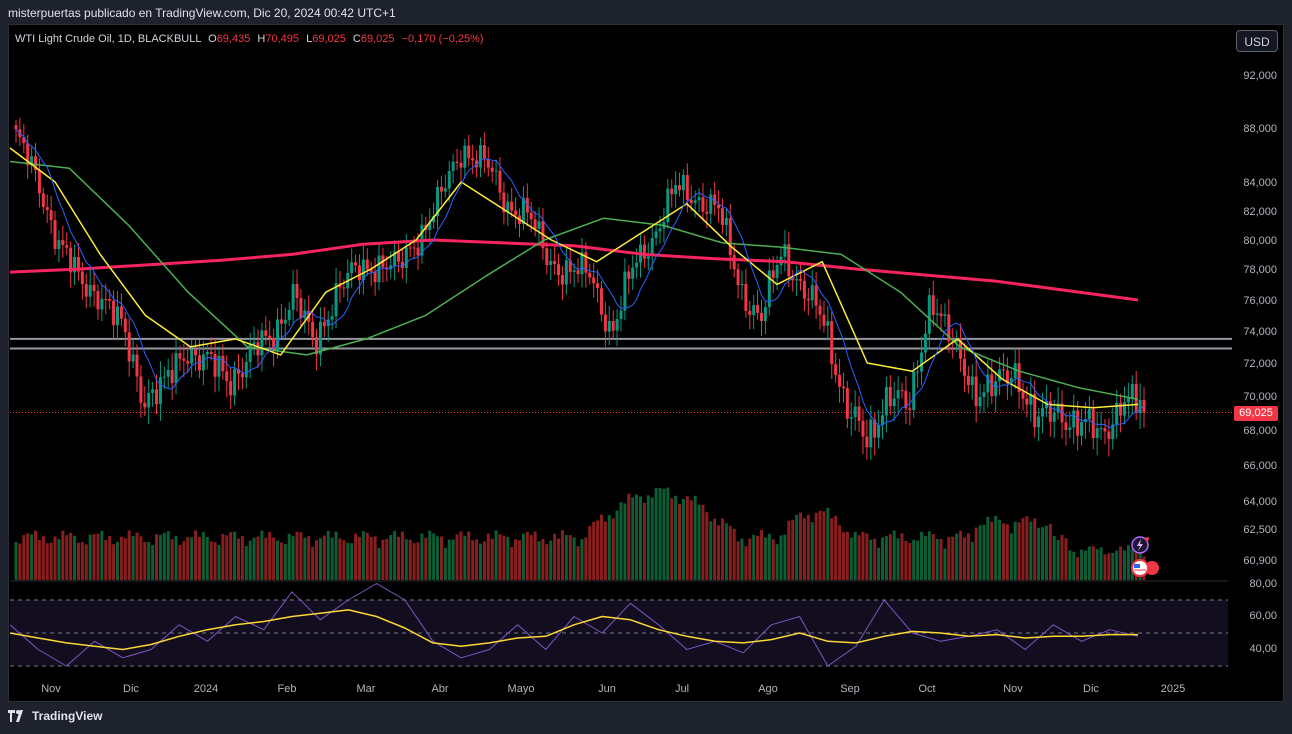 The width and height of the screenshot is (1292, 734). I want to click on time-axis-tick: Mayo, so click(521, 689).